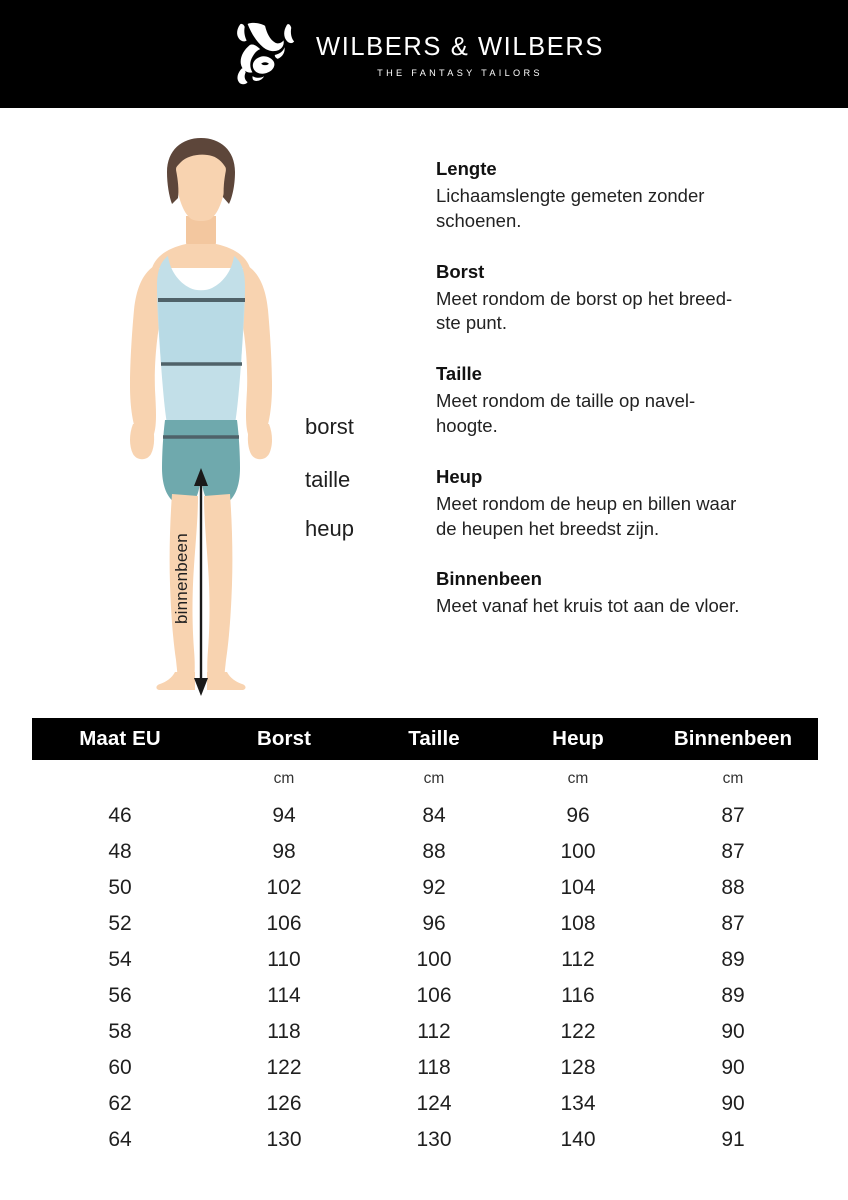 The width and height of the screenshot is (848, 1200). What do you see at coordinates (466, 168) in the screenshot?
I see `instruction-title: Lengte` at bounding box center [466, 168].